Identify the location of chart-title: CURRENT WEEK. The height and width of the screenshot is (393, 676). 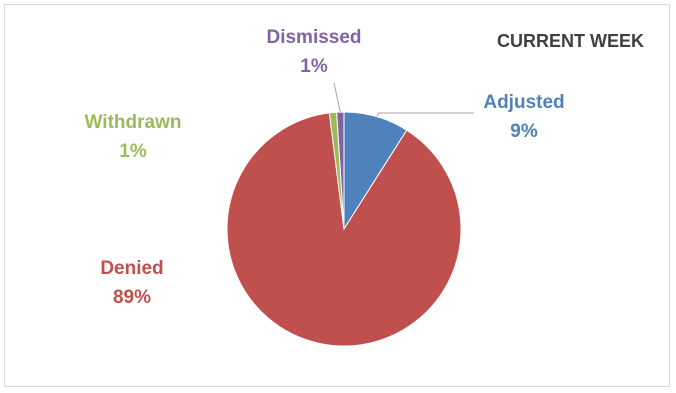
(570, 41).